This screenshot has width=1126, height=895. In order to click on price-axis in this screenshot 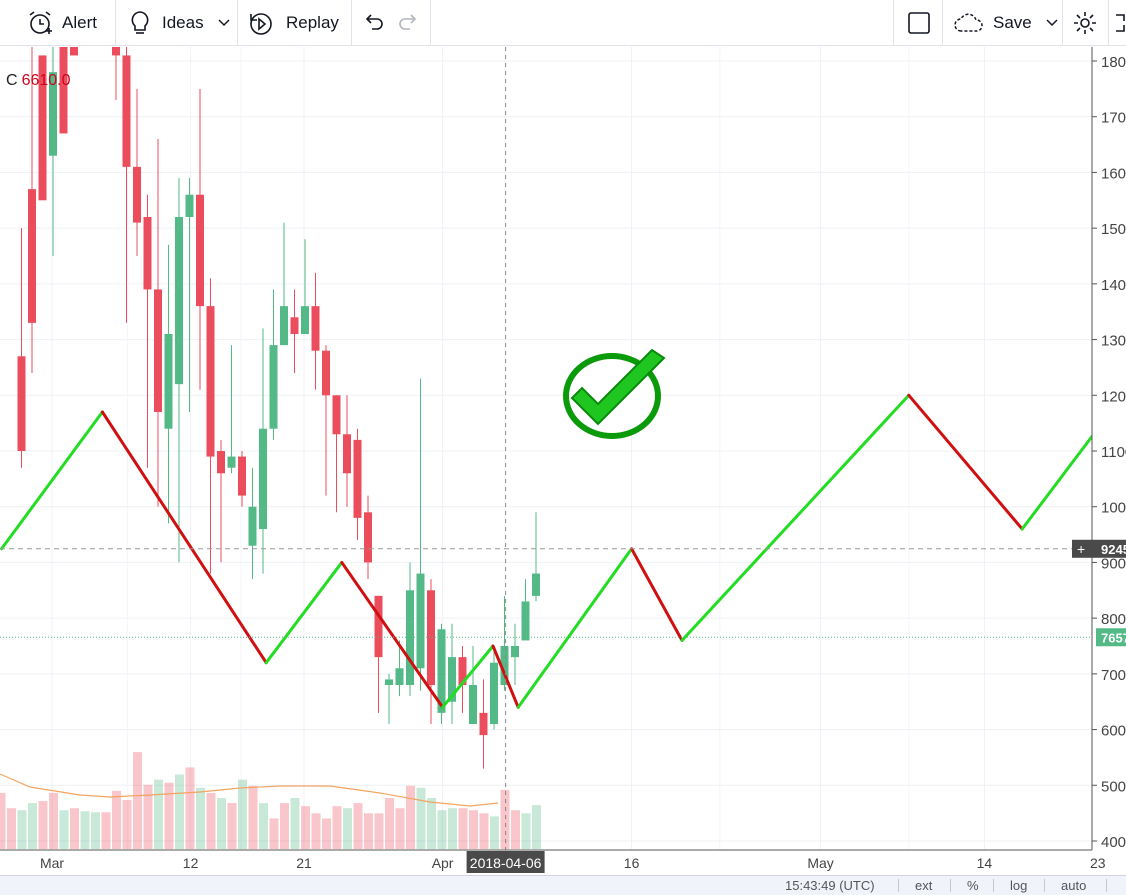, I will do `click(1109, 448)`.